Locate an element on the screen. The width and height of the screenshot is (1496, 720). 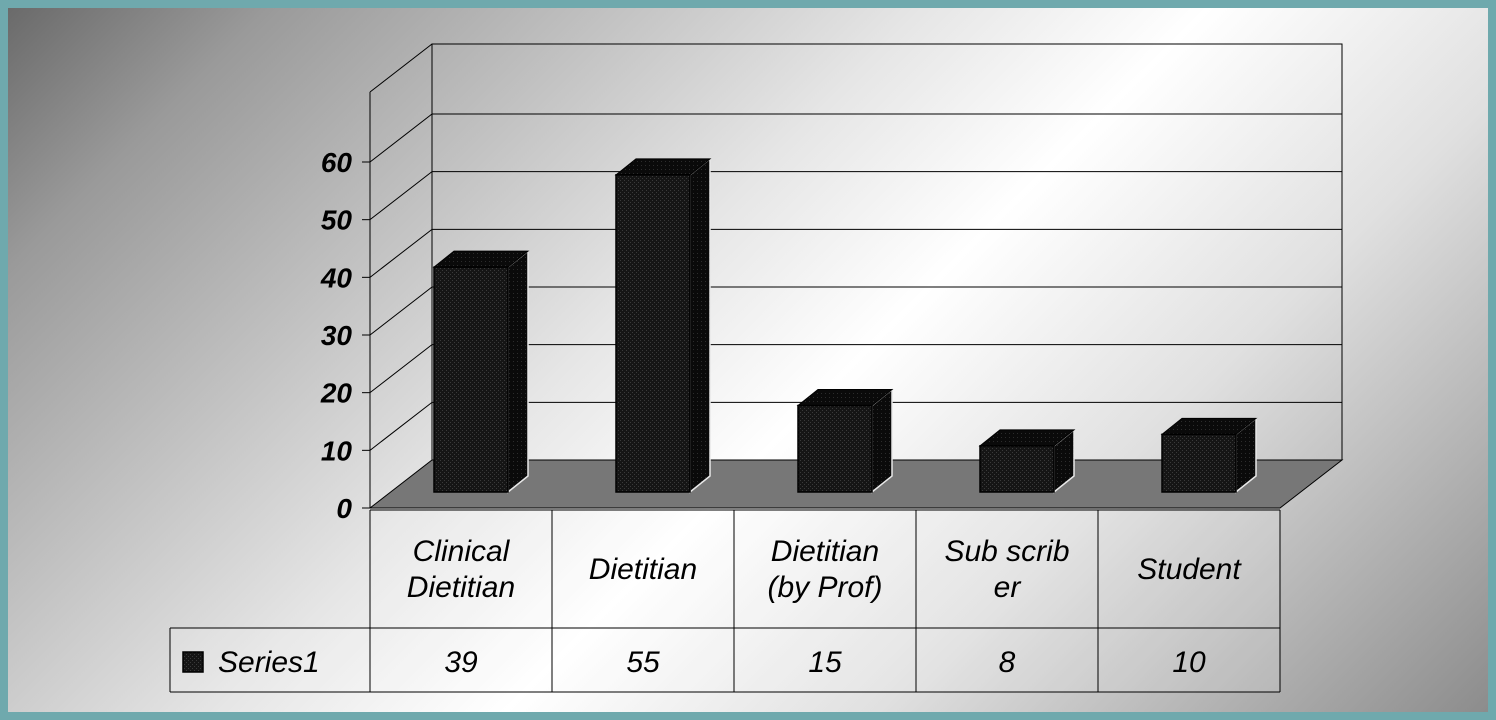
category-label: Student is located at coordinates (1189, 569).